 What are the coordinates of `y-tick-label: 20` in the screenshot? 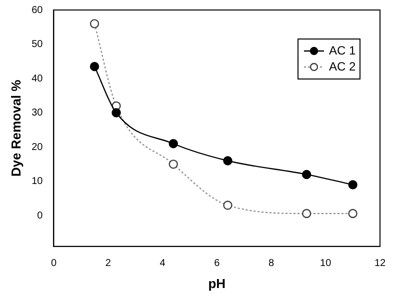 It's located at (38, 147).